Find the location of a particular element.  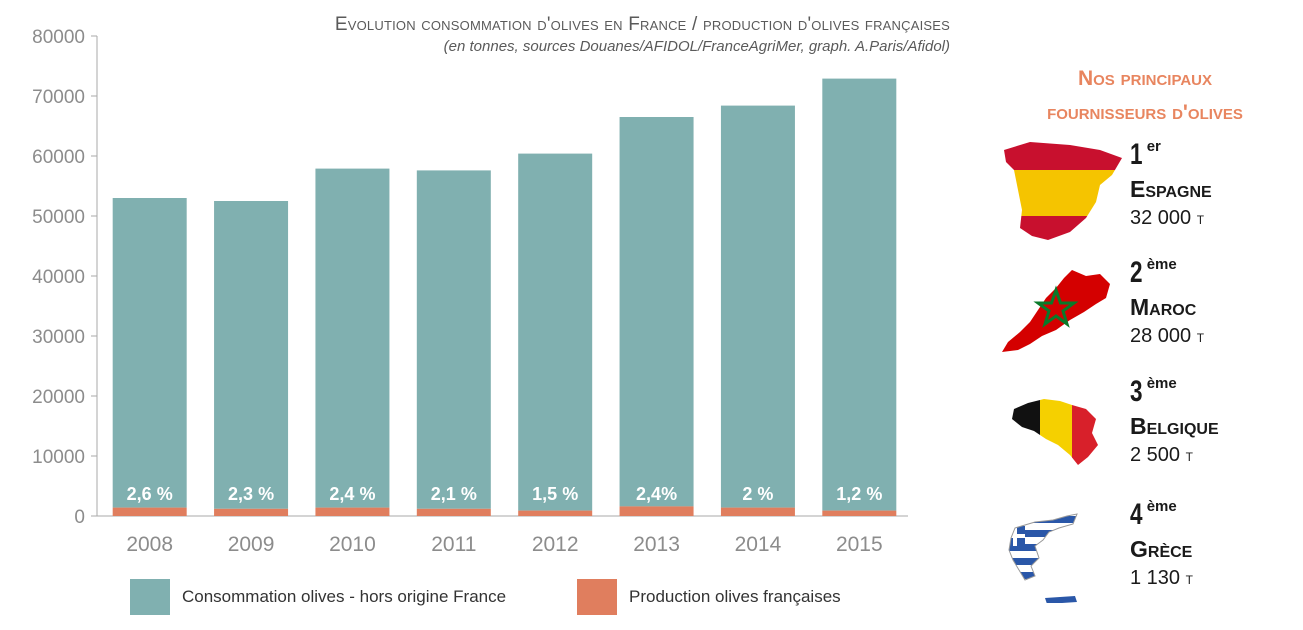

x-tick-label: 2012 is located at coordinates (555, 544).